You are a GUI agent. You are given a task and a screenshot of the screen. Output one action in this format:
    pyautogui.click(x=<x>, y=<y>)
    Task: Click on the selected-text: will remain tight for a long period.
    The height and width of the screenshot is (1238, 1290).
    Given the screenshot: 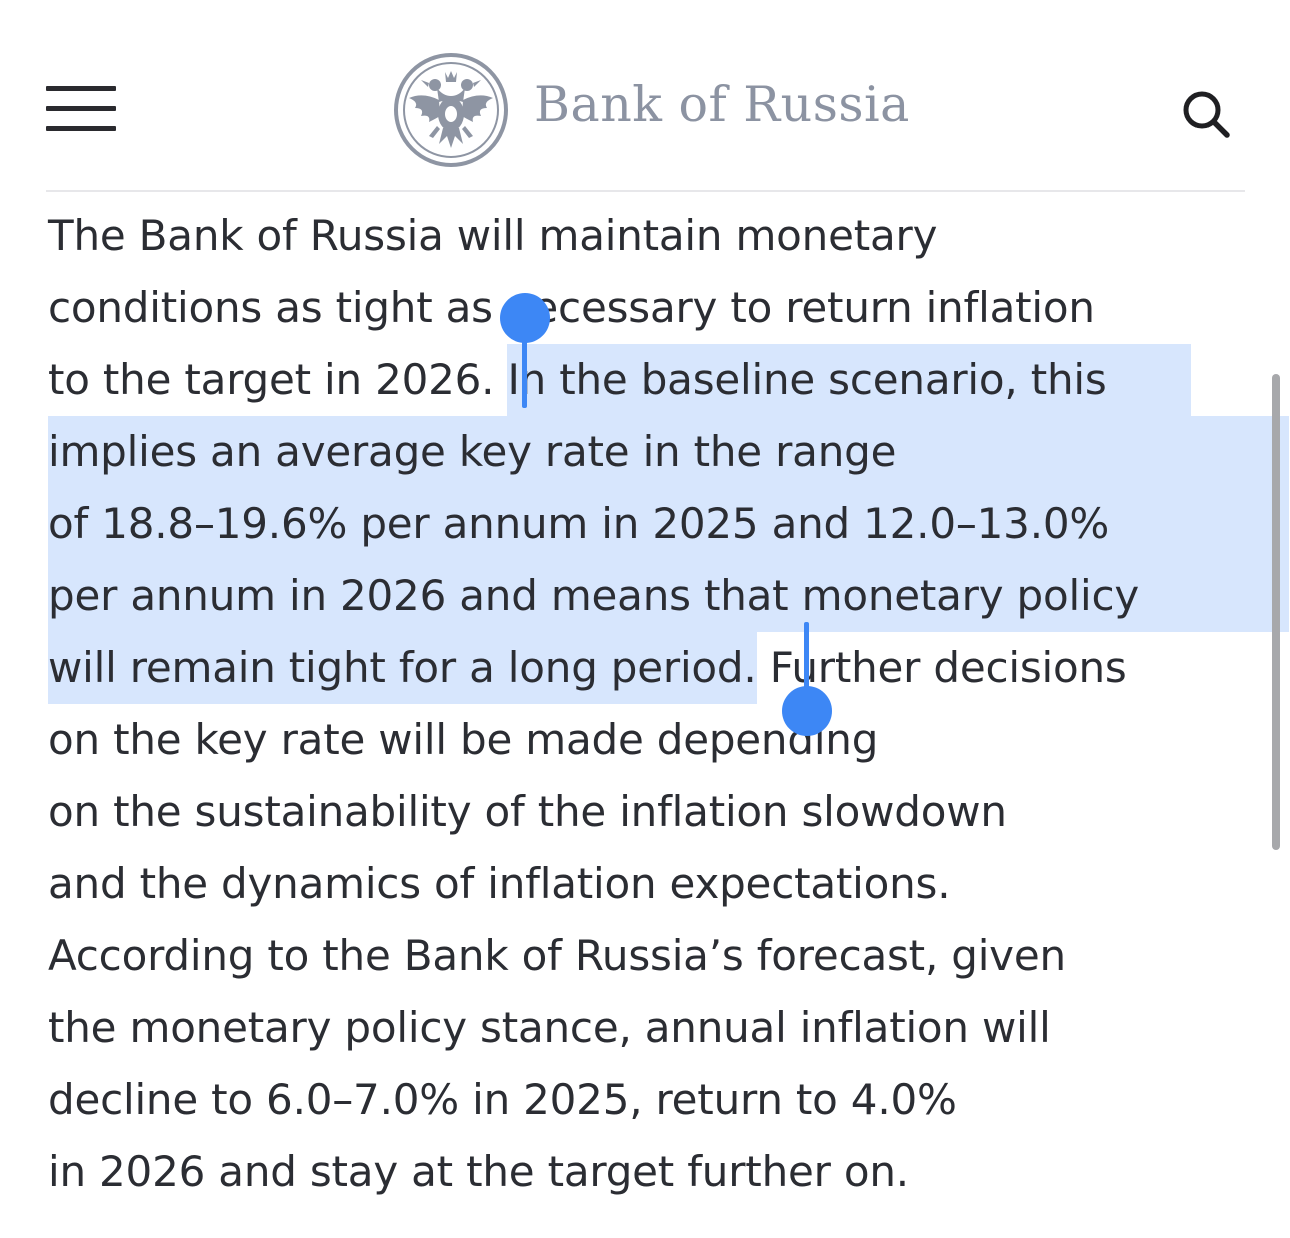 What is the action you would take?
    pyautogui.click(x=402, y=668)
    